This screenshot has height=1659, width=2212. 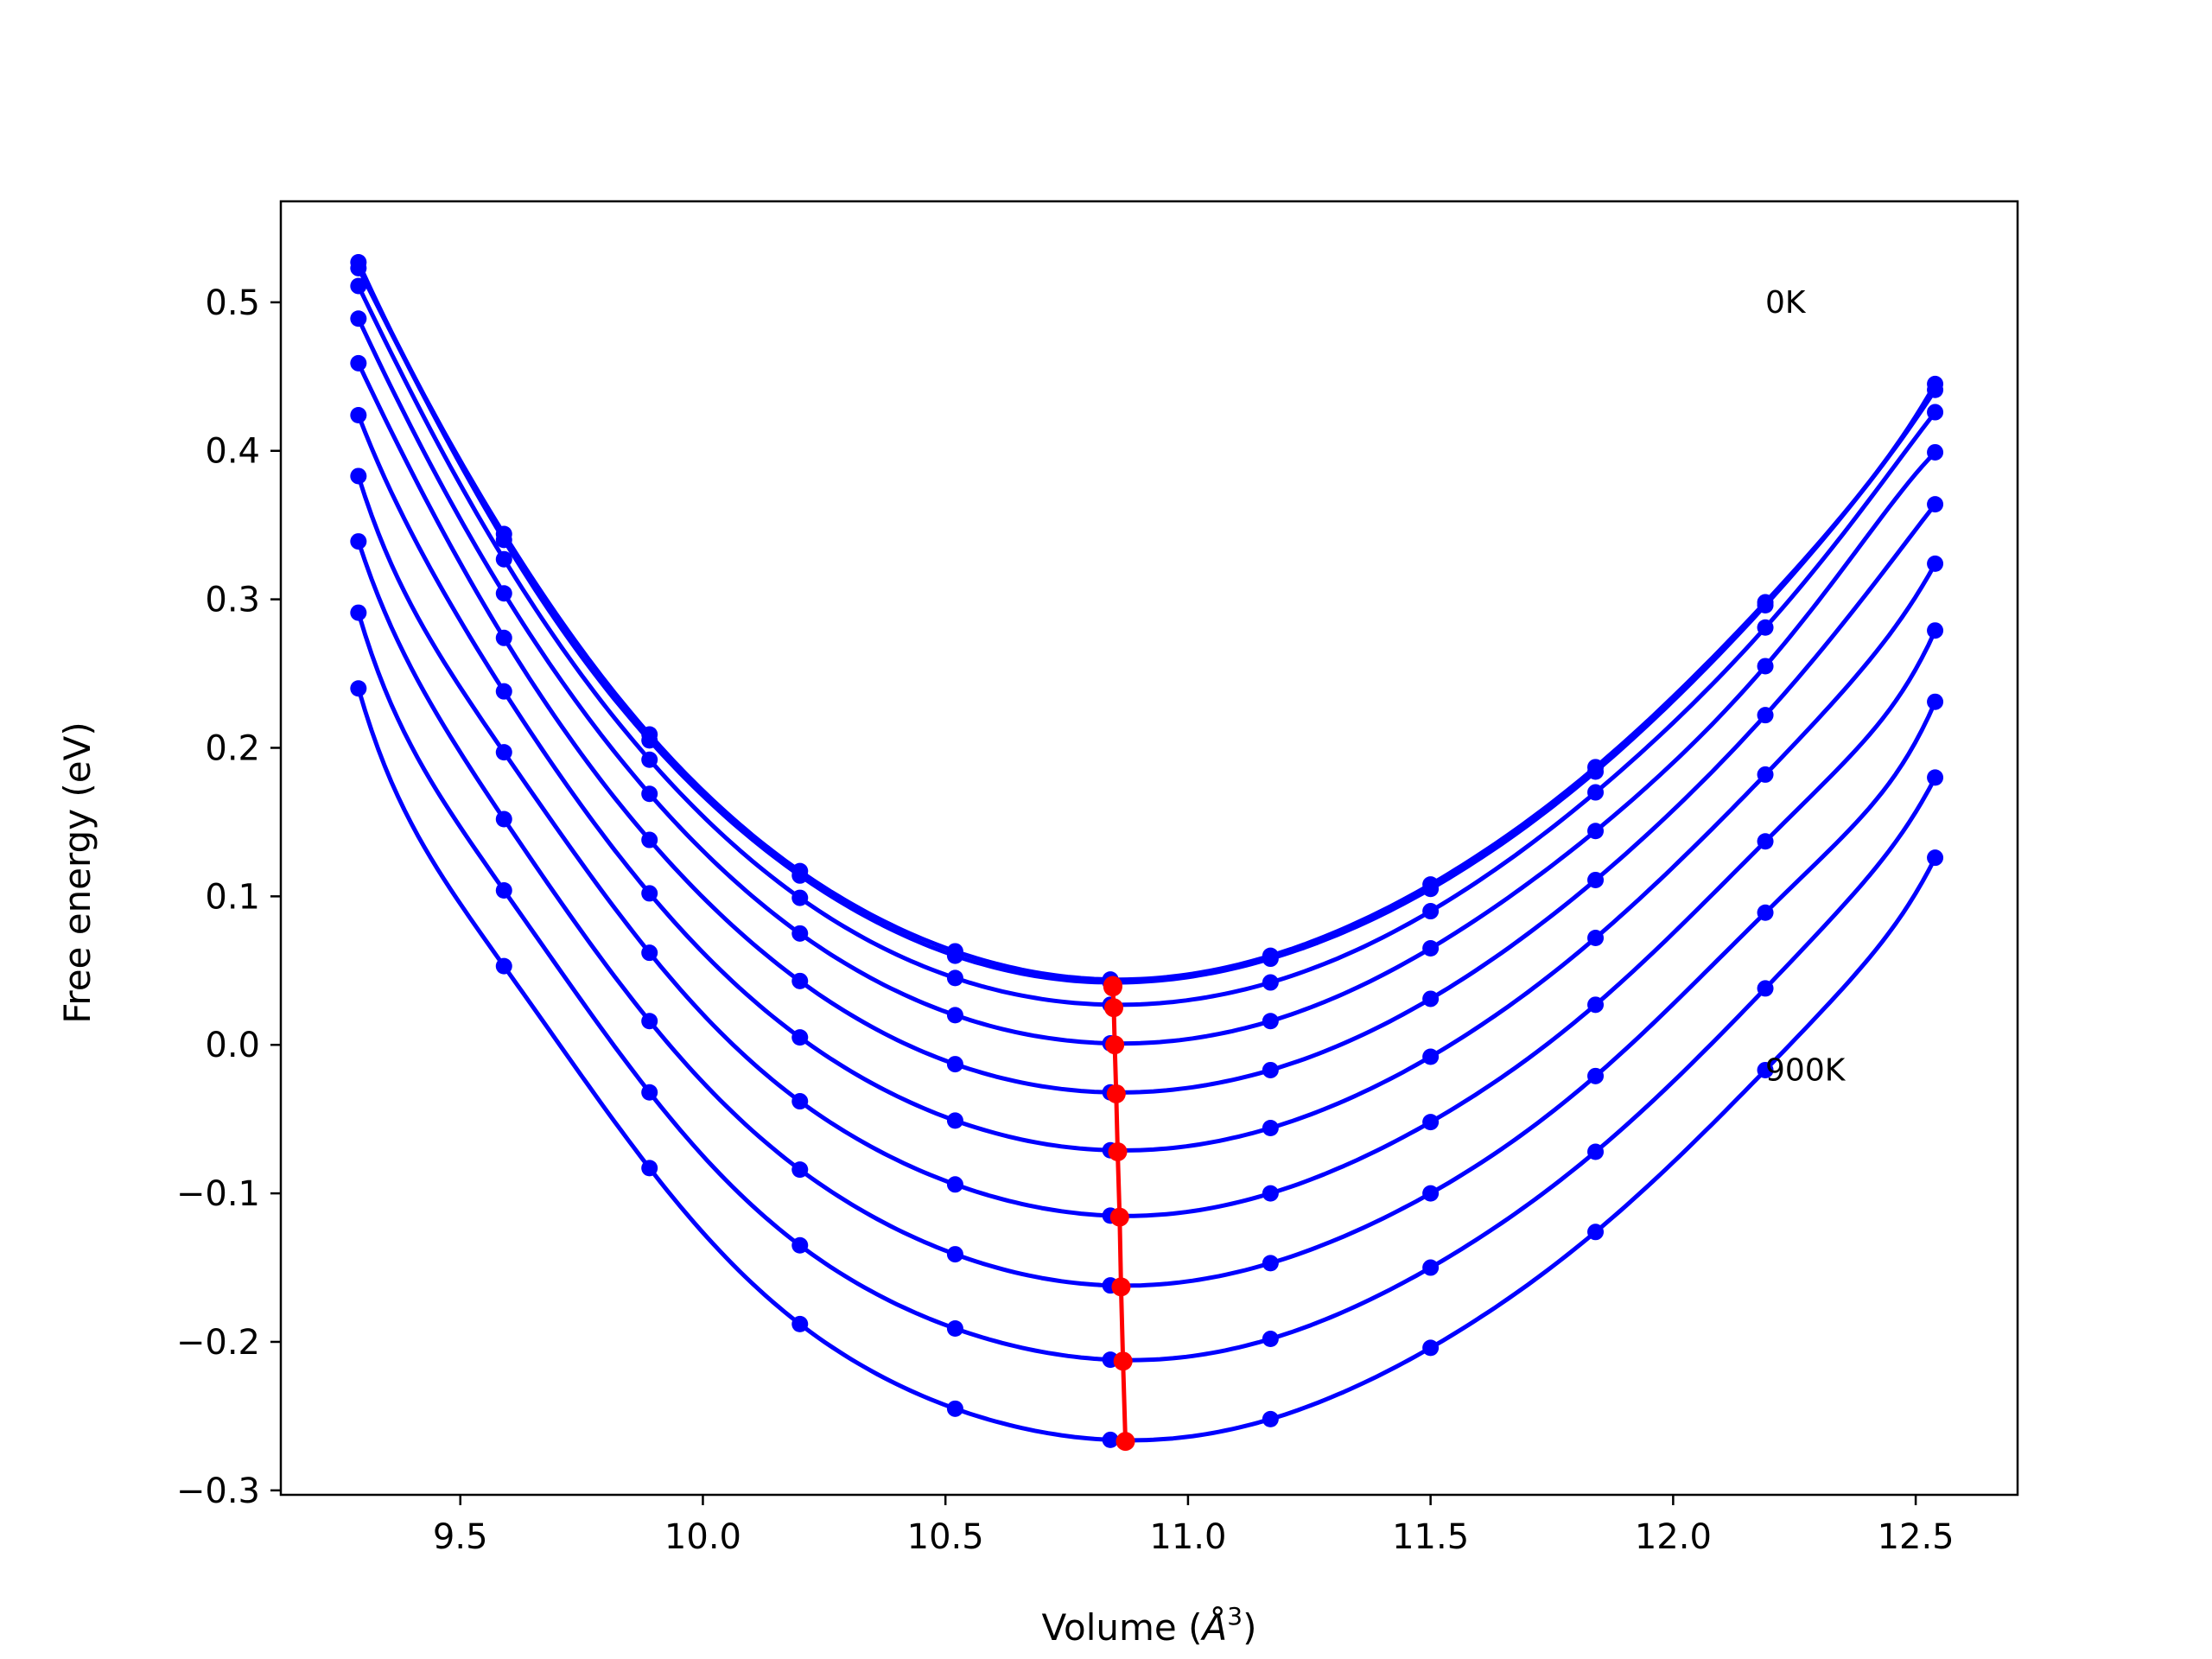 I want to click on x-axis-label: Volume (Å3), so click(x=1149, y=1625).